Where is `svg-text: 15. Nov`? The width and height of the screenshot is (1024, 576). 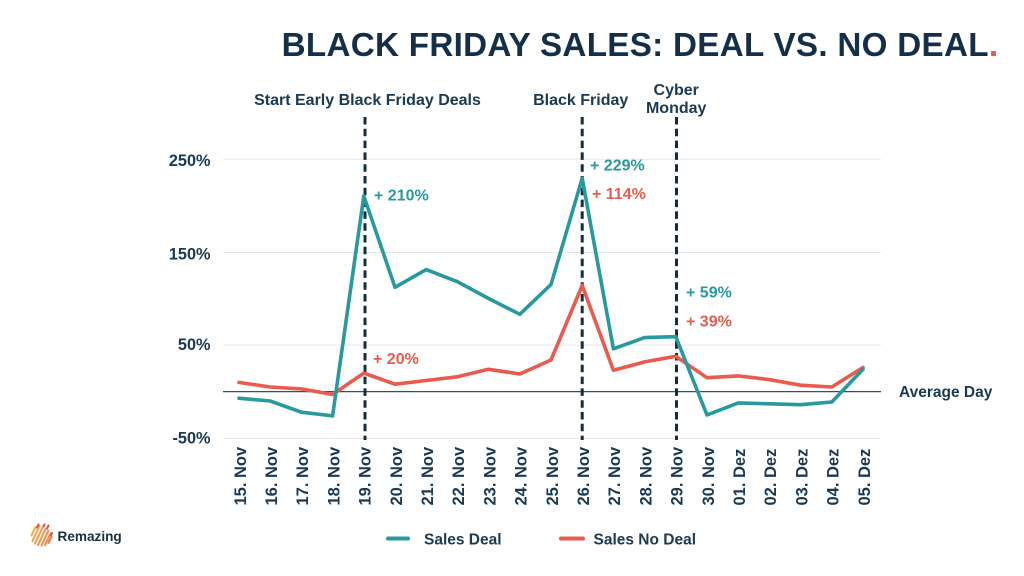
svg-text: 15. Nov is located at coordinates (241, 476).